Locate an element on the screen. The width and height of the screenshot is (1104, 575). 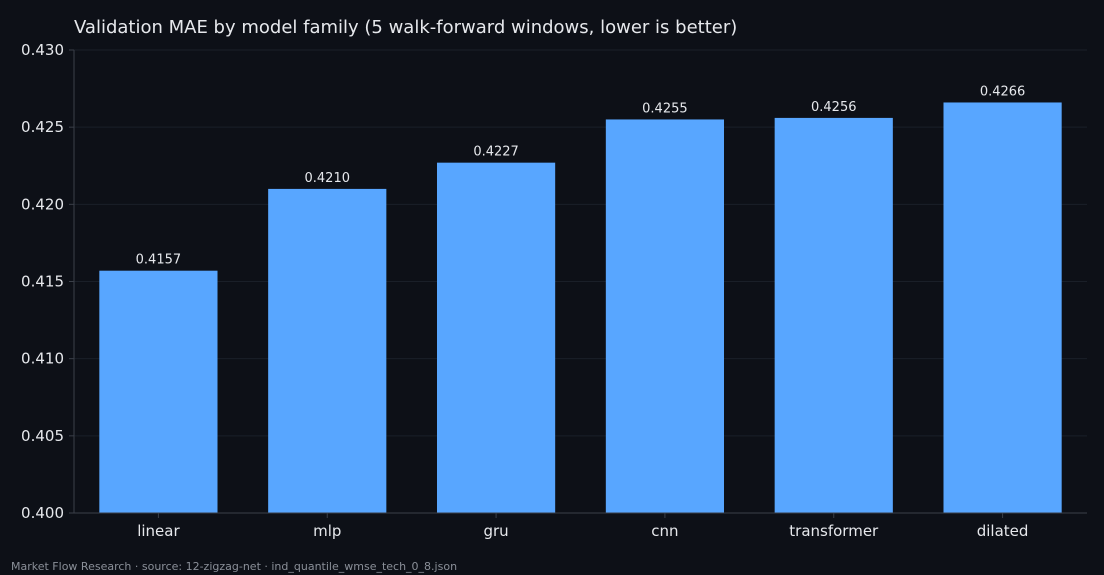
x-tick-label: transformer is located at coordinates (834, 531).